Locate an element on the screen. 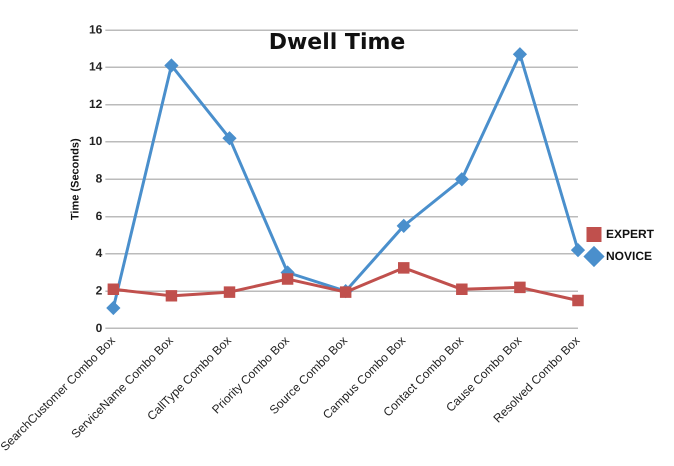 This screenshot has width=674, height=466. y-tick-label: 2 is located at coordinates (99, 290).